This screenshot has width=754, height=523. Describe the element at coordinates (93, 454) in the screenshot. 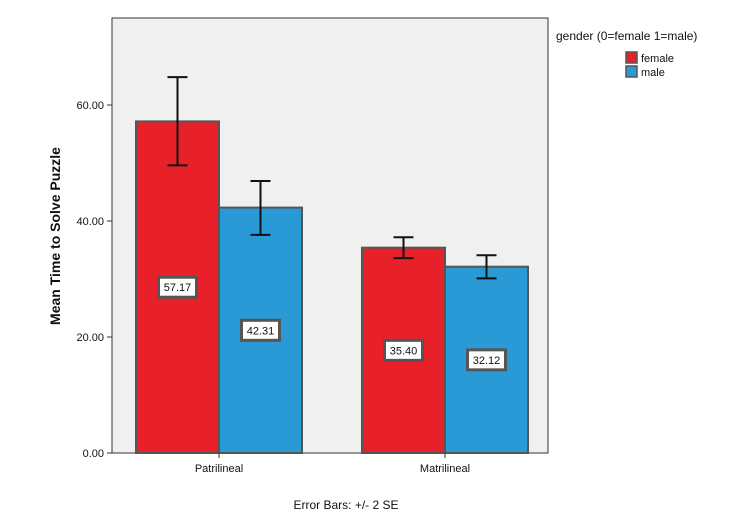

I see `y-tick-label: 0.00` at that location.